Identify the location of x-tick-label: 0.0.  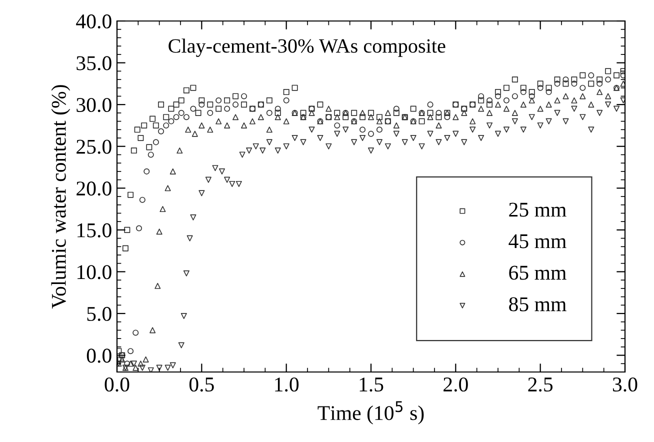
(117, 384).